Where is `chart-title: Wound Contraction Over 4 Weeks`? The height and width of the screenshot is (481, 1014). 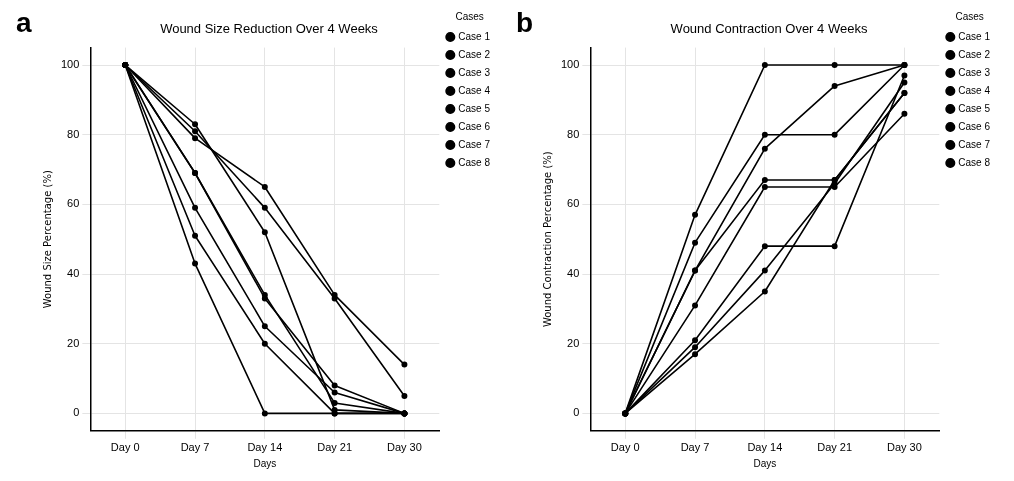
chart-title: Wound Contraction Over 4 Weeks is located at coordinates (769, 29).